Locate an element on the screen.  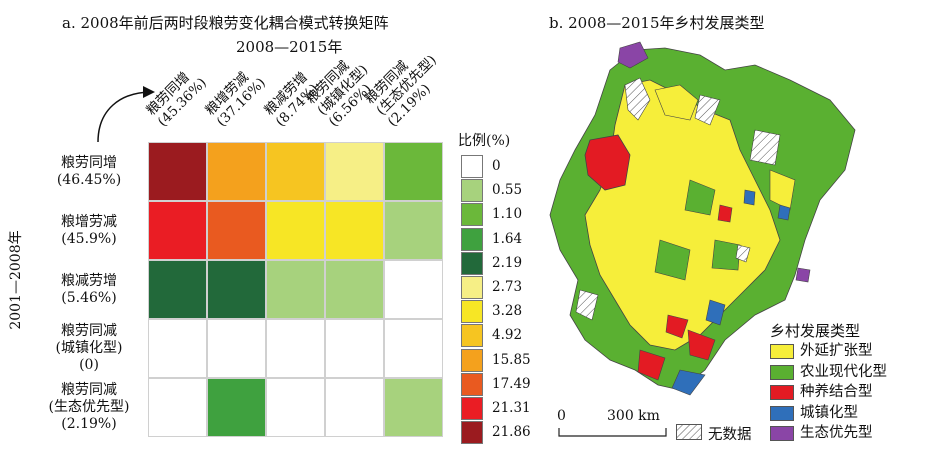
legend-title: 比例(%) is located at coordinates (484, 141).